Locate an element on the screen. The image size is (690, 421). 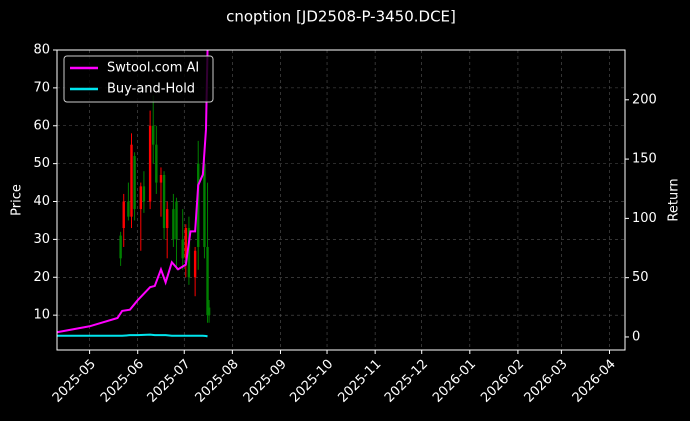
chart-title: cnoption [JD2508-P-3450.DCE] is located at coordinates (341, 17).